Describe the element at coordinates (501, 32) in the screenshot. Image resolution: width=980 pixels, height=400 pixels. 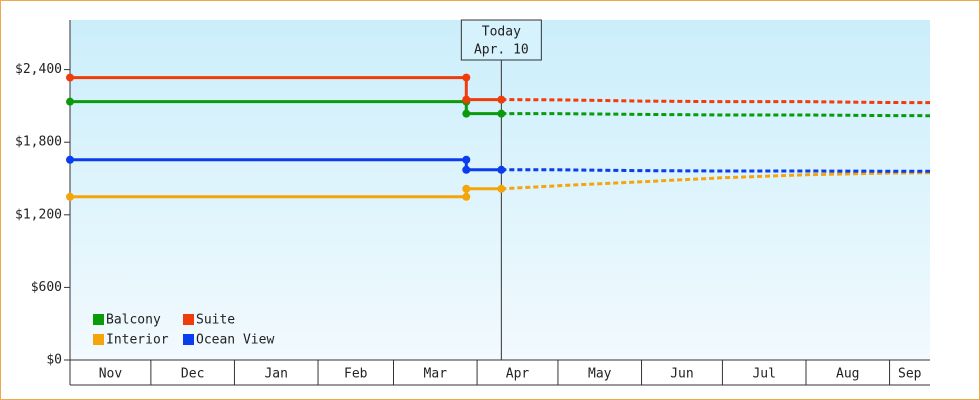
I see `today-label: Today` at that location.